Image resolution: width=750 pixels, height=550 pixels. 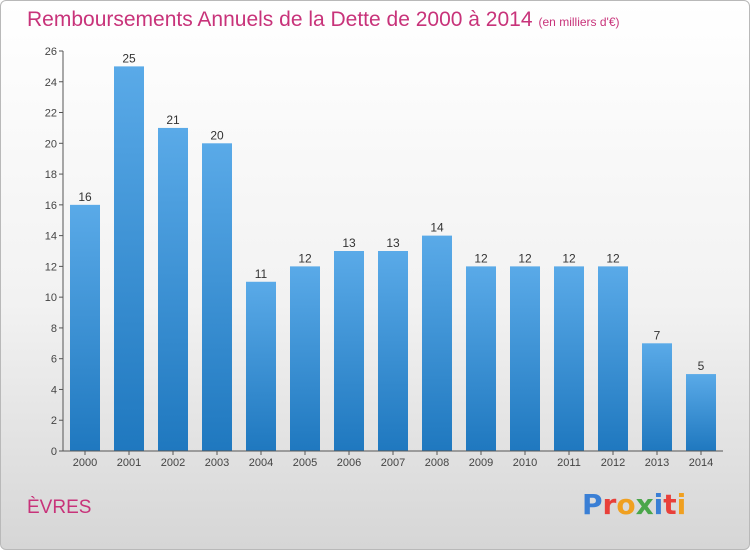 I want to click on bar-2010, so click(x=525, y=358).